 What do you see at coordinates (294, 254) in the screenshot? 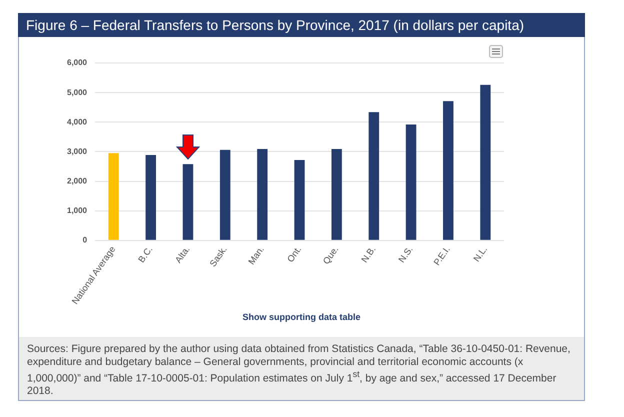
I see `x-tick-label: Ont.` at bounding box center [294, 254].